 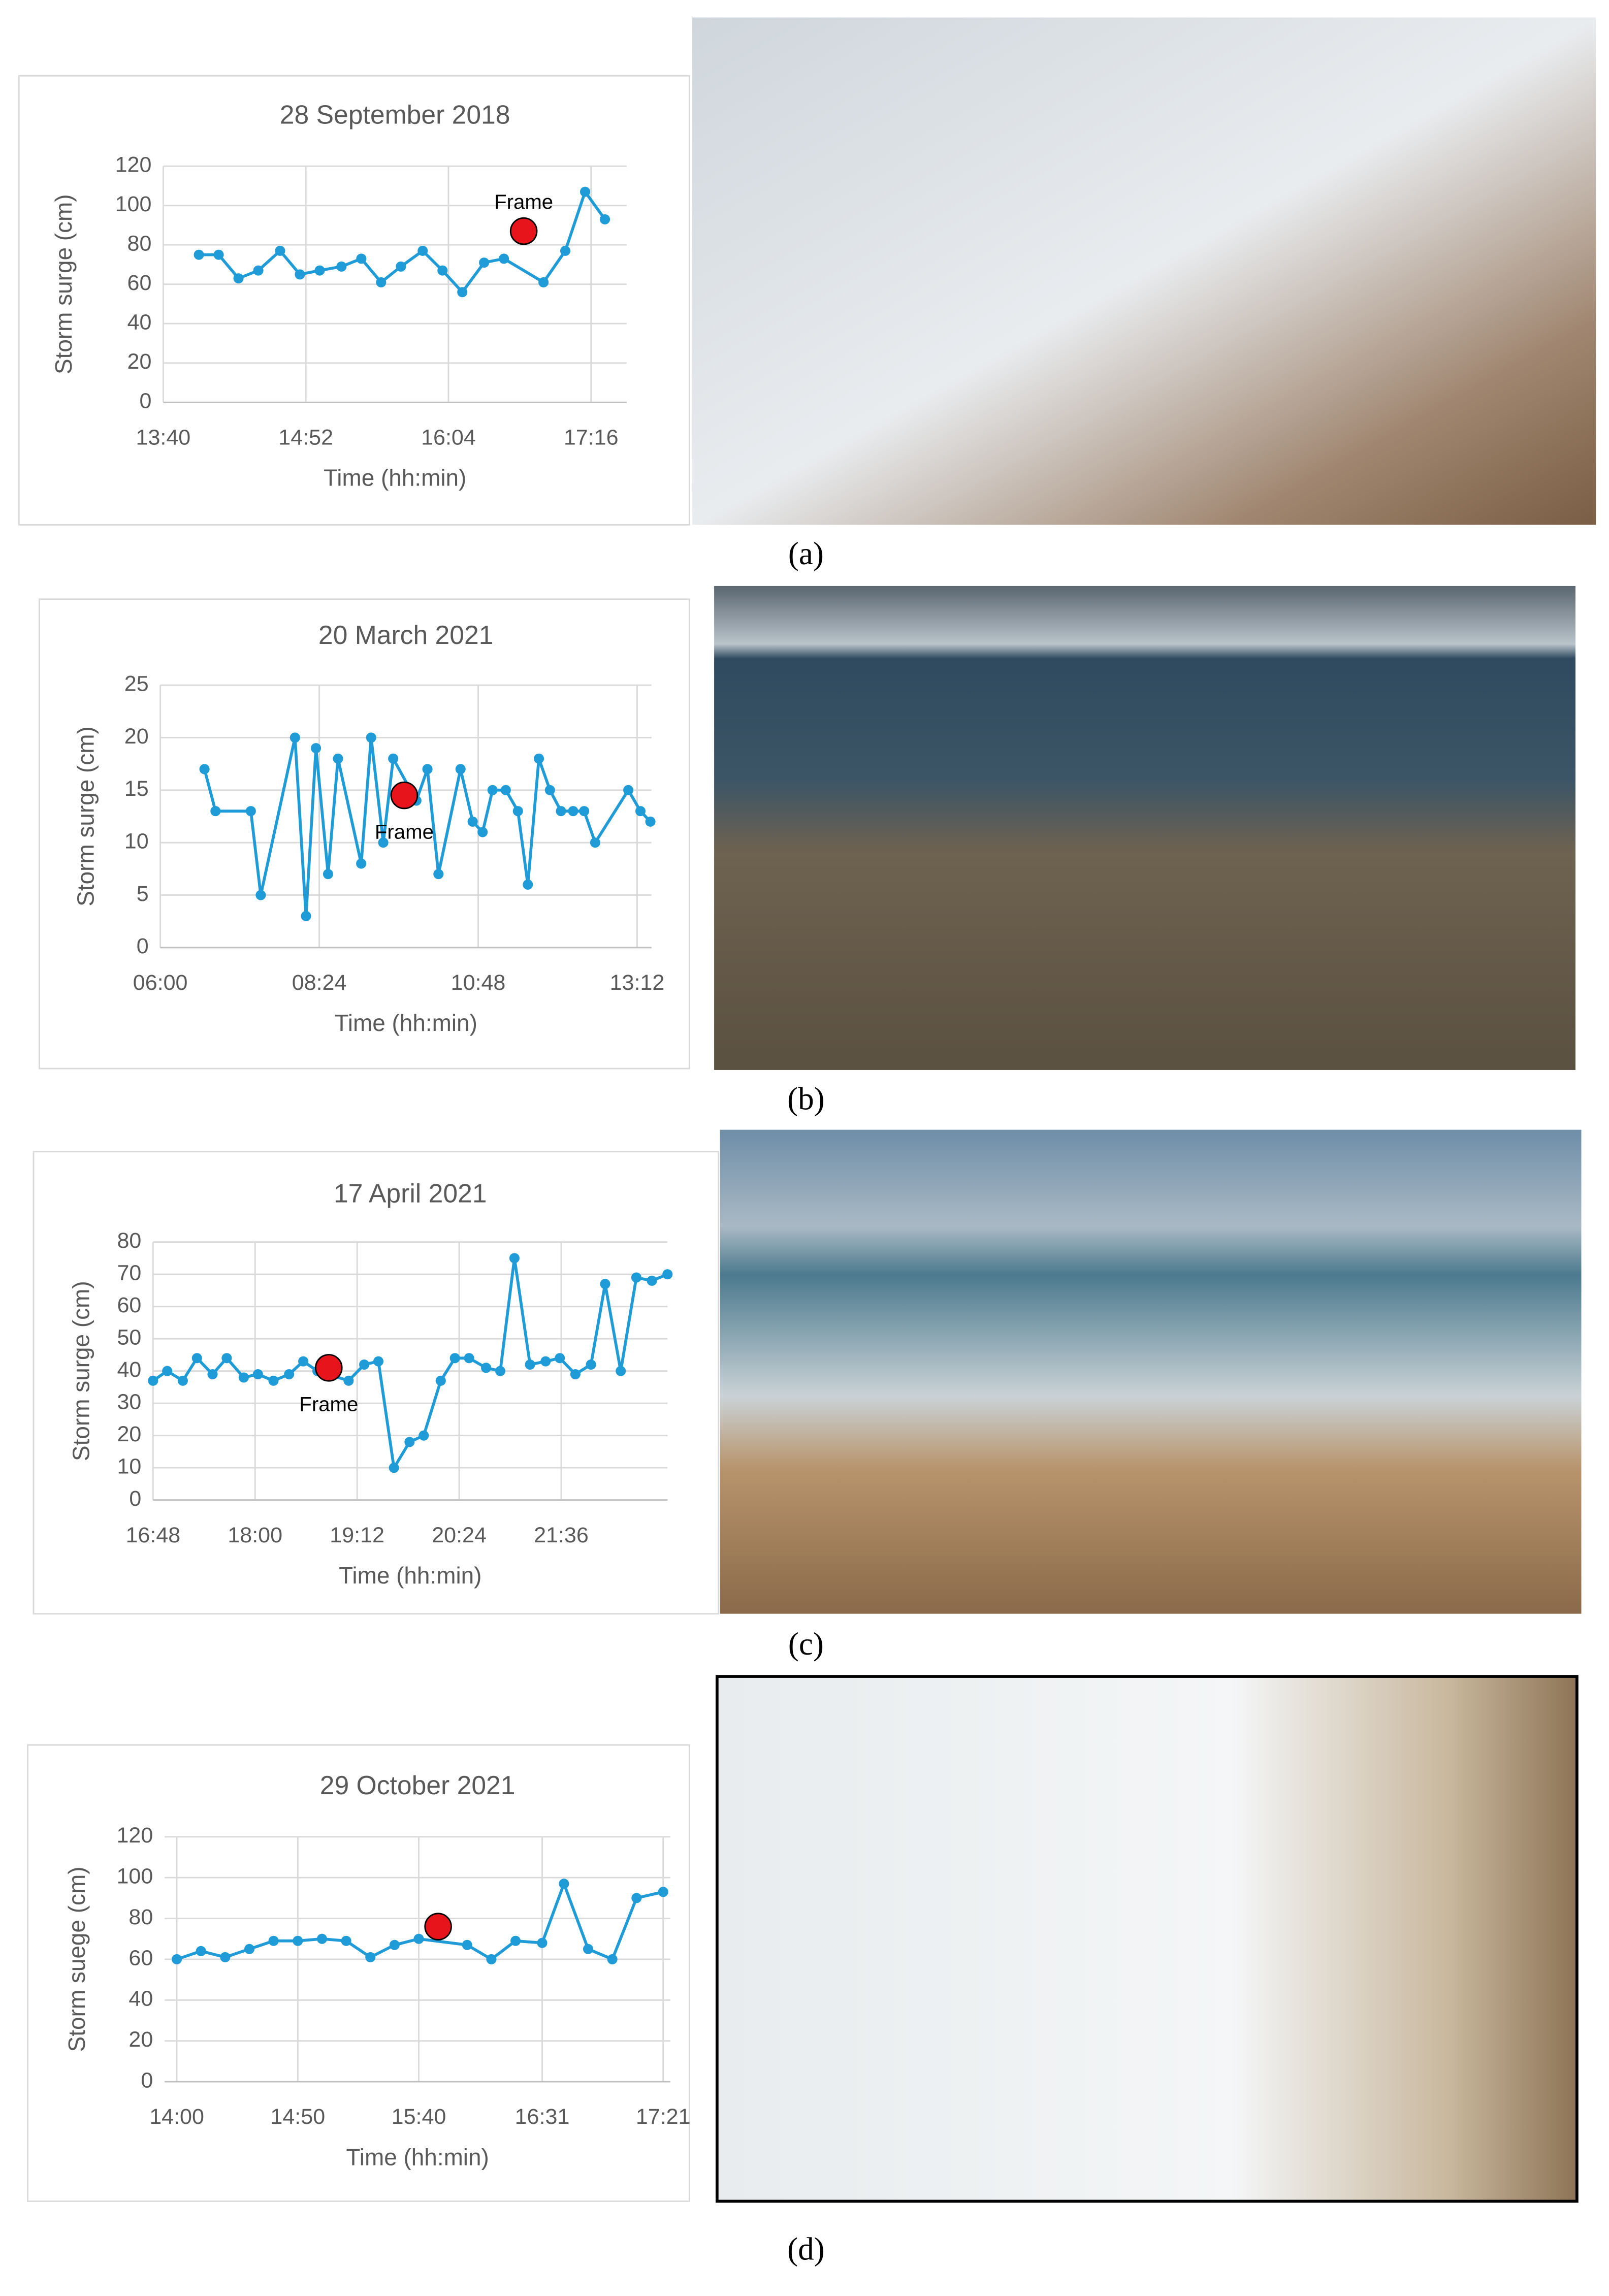 What do you see at coordinates (129, 1337) in the screenshot?
I see `y-tick-label: 50` at bounding box center [129, 1337].